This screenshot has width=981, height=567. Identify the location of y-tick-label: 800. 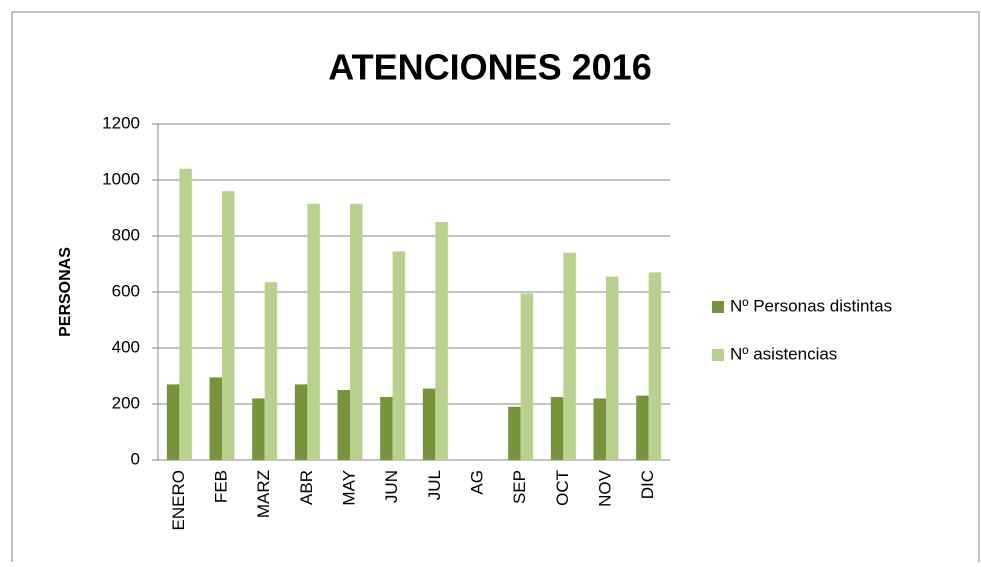
(126, 234).